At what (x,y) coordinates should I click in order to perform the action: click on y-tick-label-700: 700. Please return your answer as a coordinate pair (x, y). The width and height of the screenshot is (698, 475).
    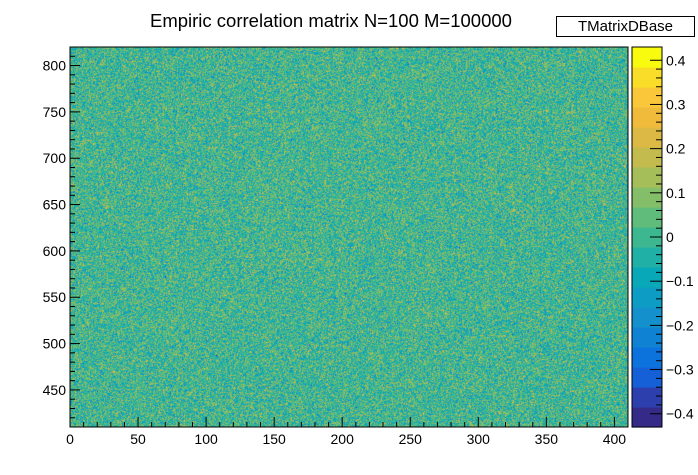
    Looking at the image, I should click on (55, 158).